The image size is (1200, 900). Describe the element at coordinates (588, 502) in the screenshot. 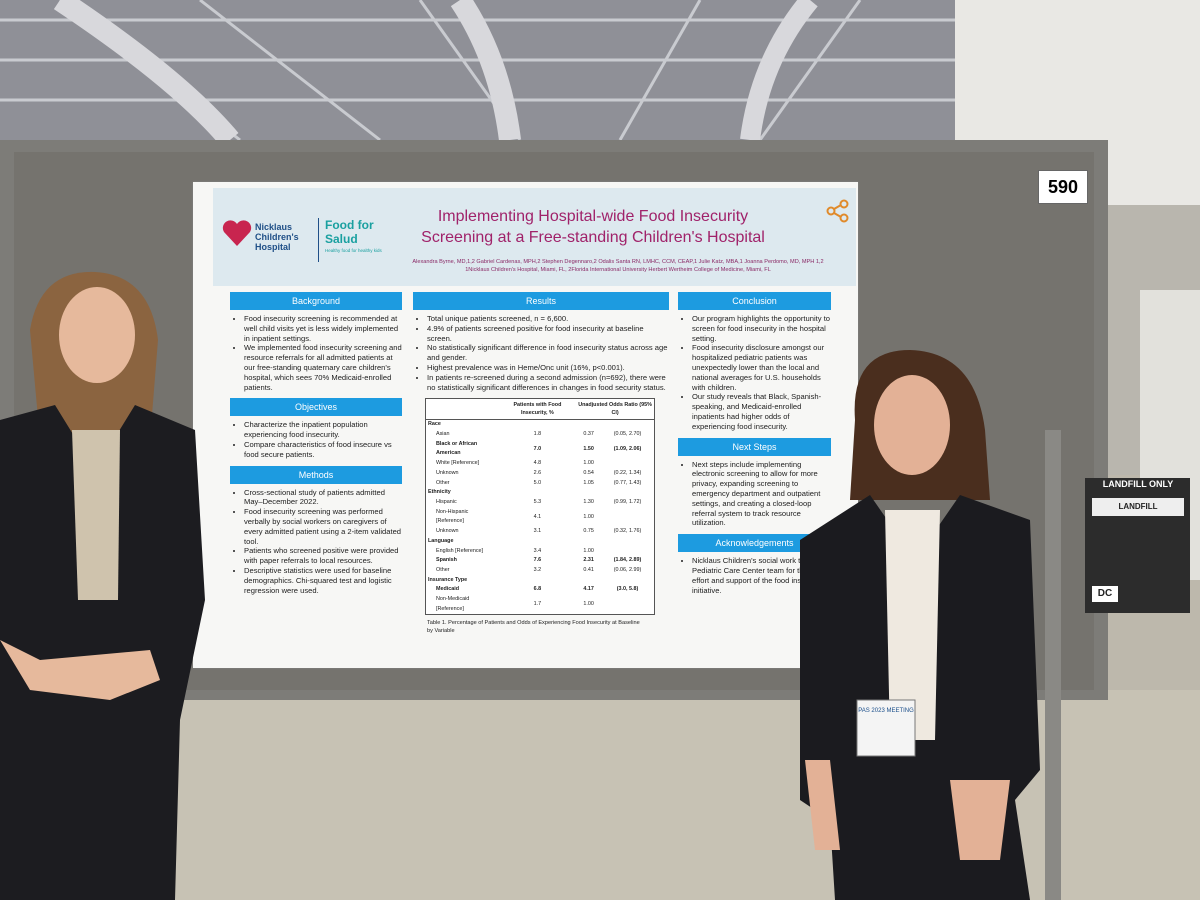

I see `table-cell: 1.30` at that location.